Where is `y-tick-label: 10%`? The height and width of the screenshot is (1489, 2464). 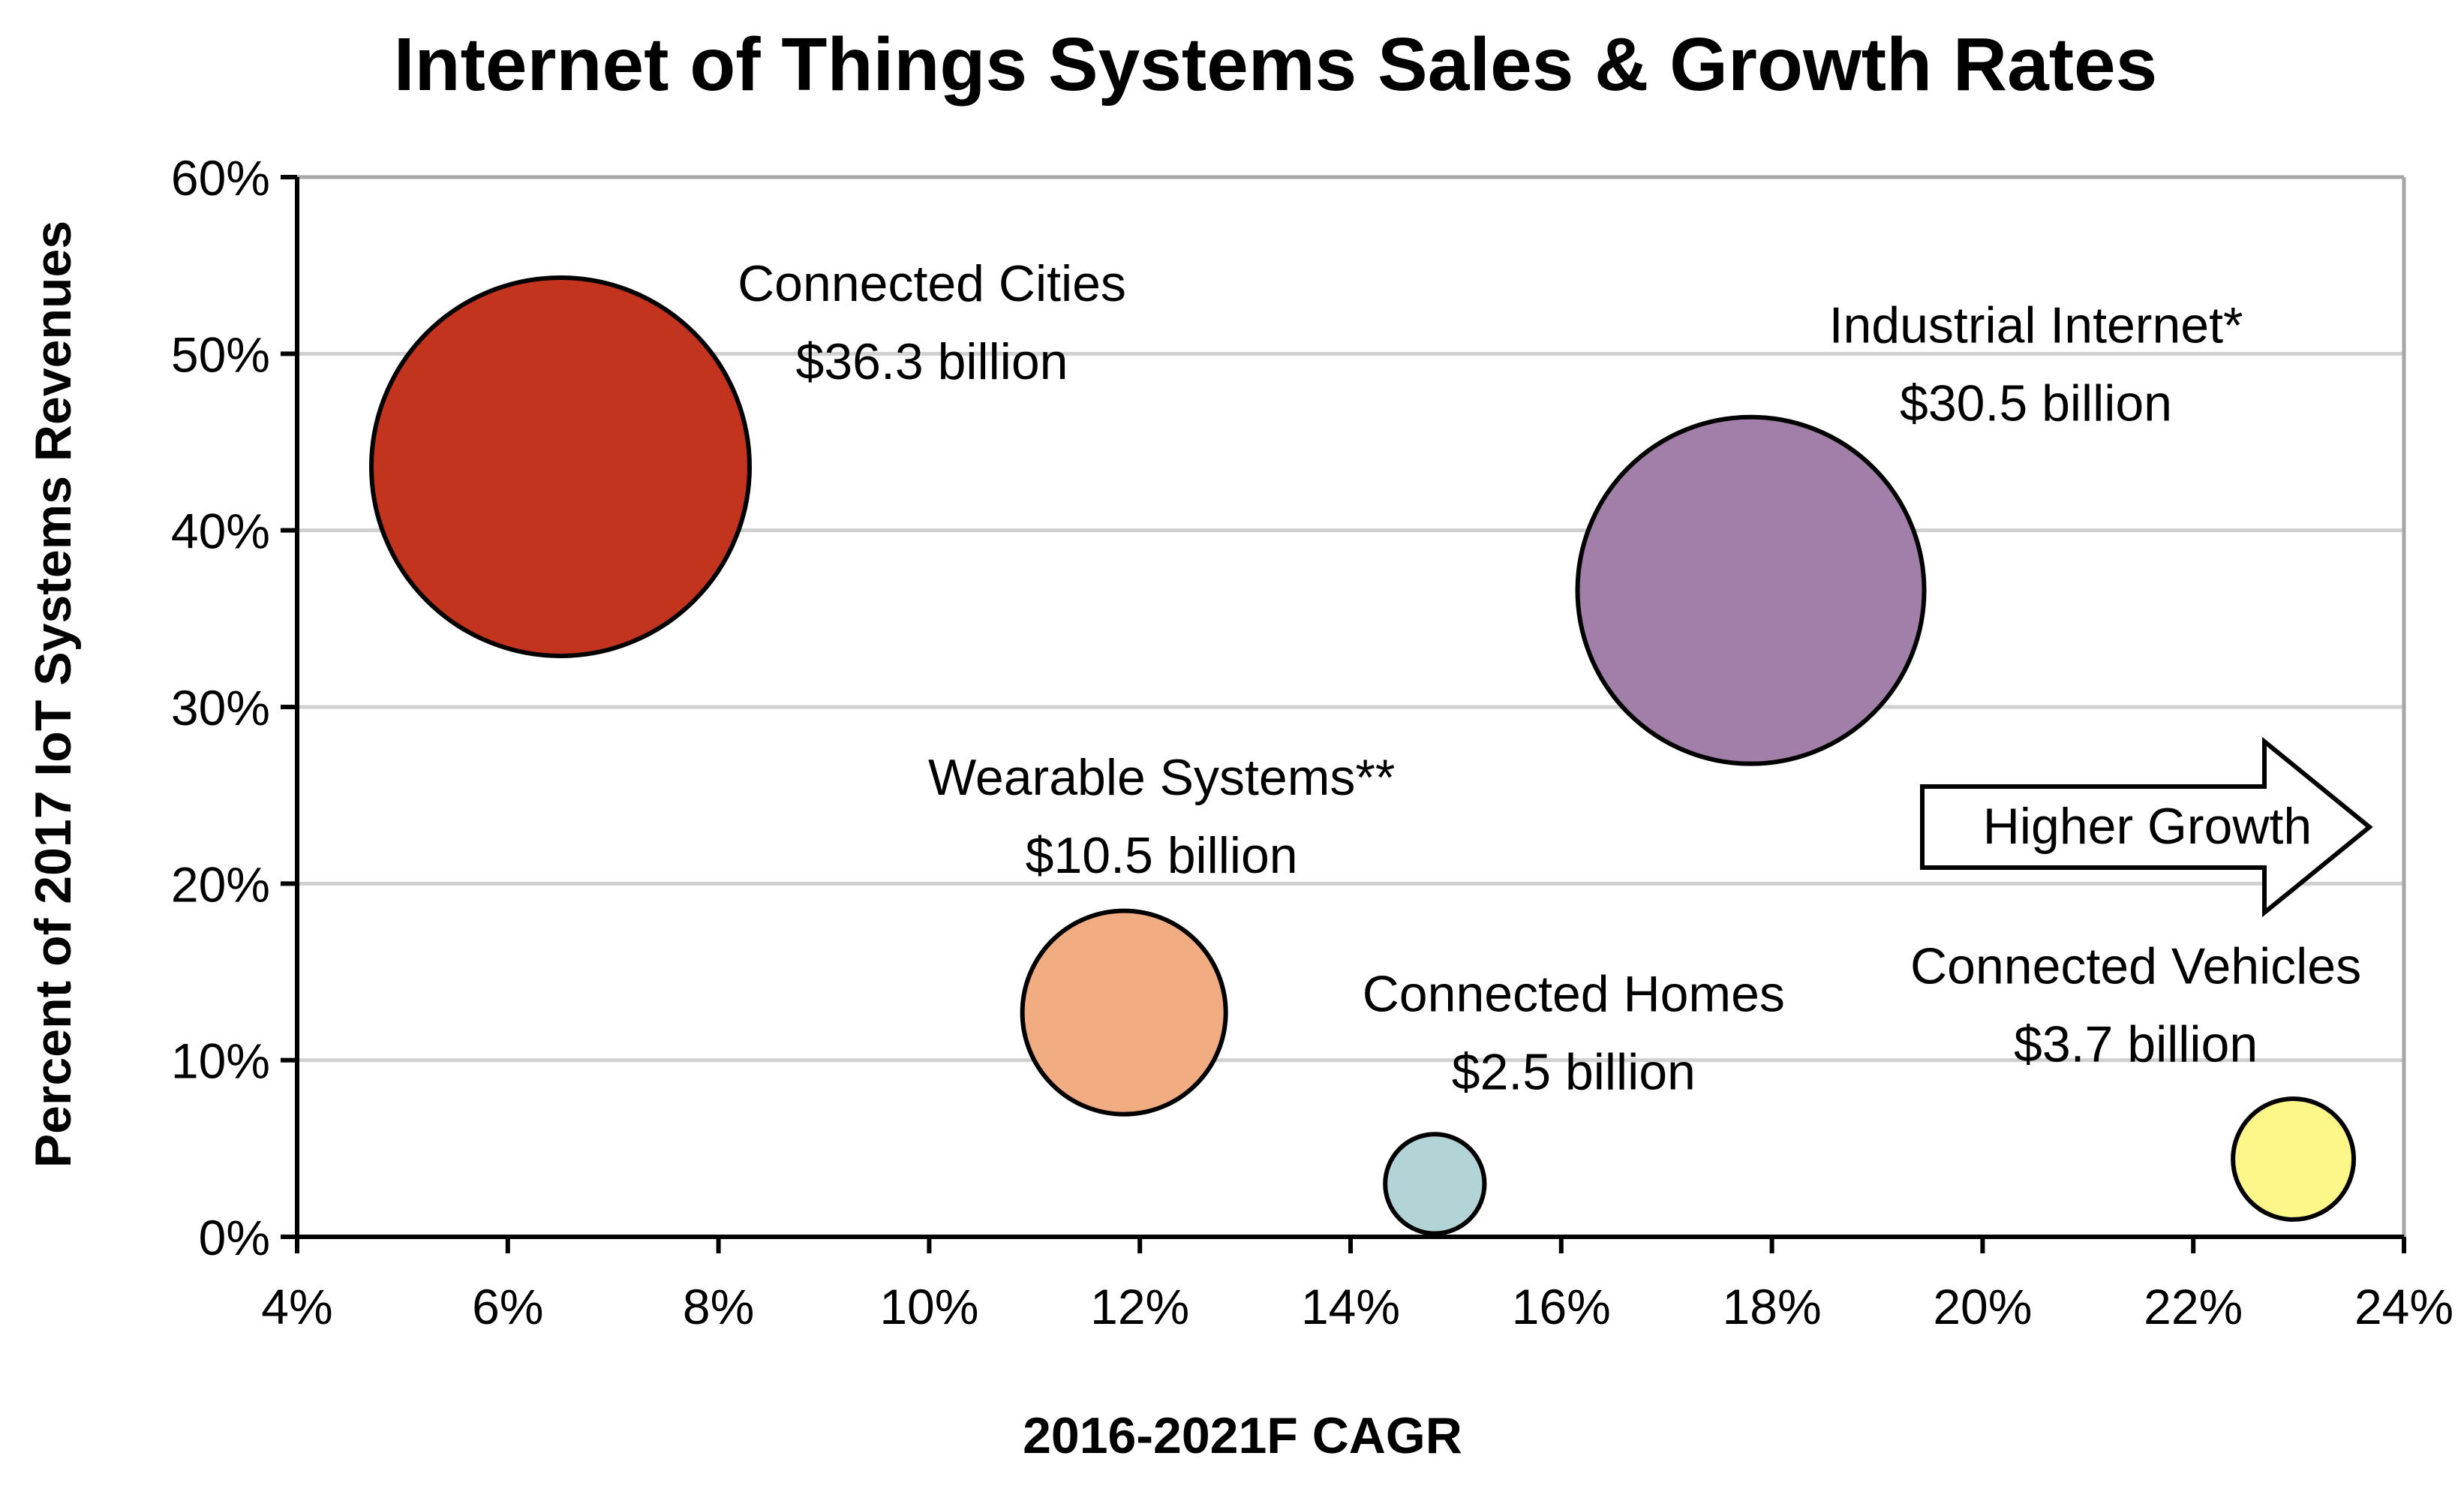 y-tick-label: 10% is located at coordinates (220, 1061).